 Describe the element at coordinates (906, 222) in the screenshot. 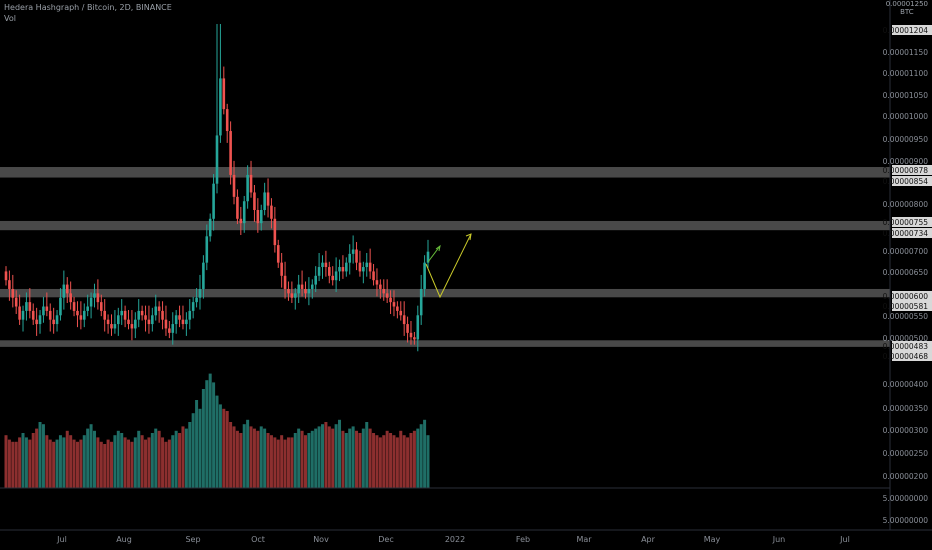

I see `price-label: 0.00000755` at that location.